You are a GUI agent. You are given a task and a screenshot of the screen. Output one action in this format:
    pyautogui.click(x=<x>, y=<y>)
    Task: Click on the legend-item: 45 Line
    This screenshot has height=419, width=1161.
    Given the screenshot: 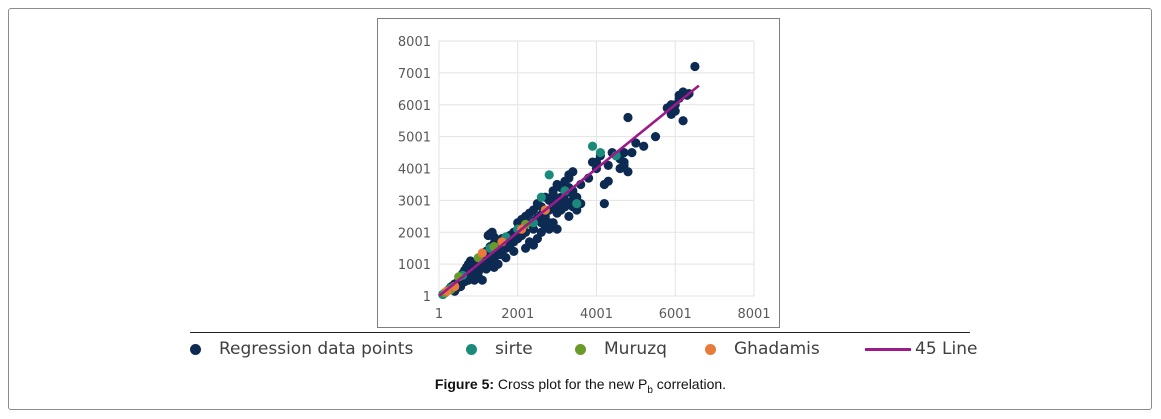 What is the action you would take?
    pyautogui.click(x=921, y=349)
    